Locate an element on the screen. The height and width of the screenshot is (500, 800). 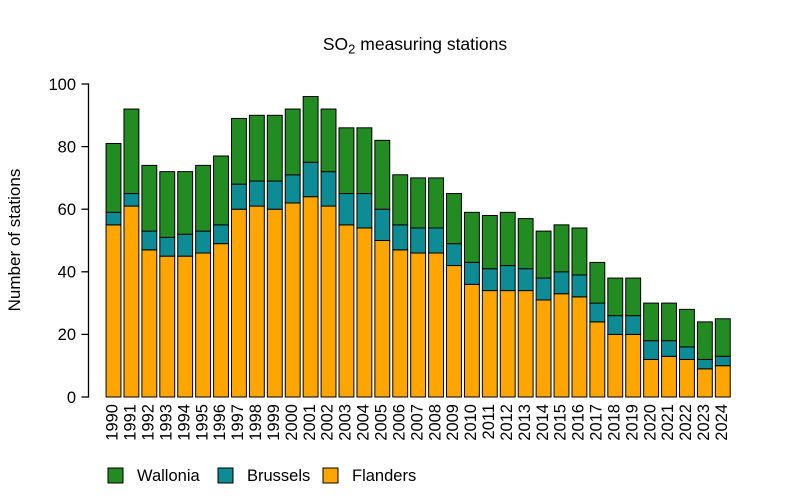
bar-segment-flanders-1998 is located at coordinates (256, 301).